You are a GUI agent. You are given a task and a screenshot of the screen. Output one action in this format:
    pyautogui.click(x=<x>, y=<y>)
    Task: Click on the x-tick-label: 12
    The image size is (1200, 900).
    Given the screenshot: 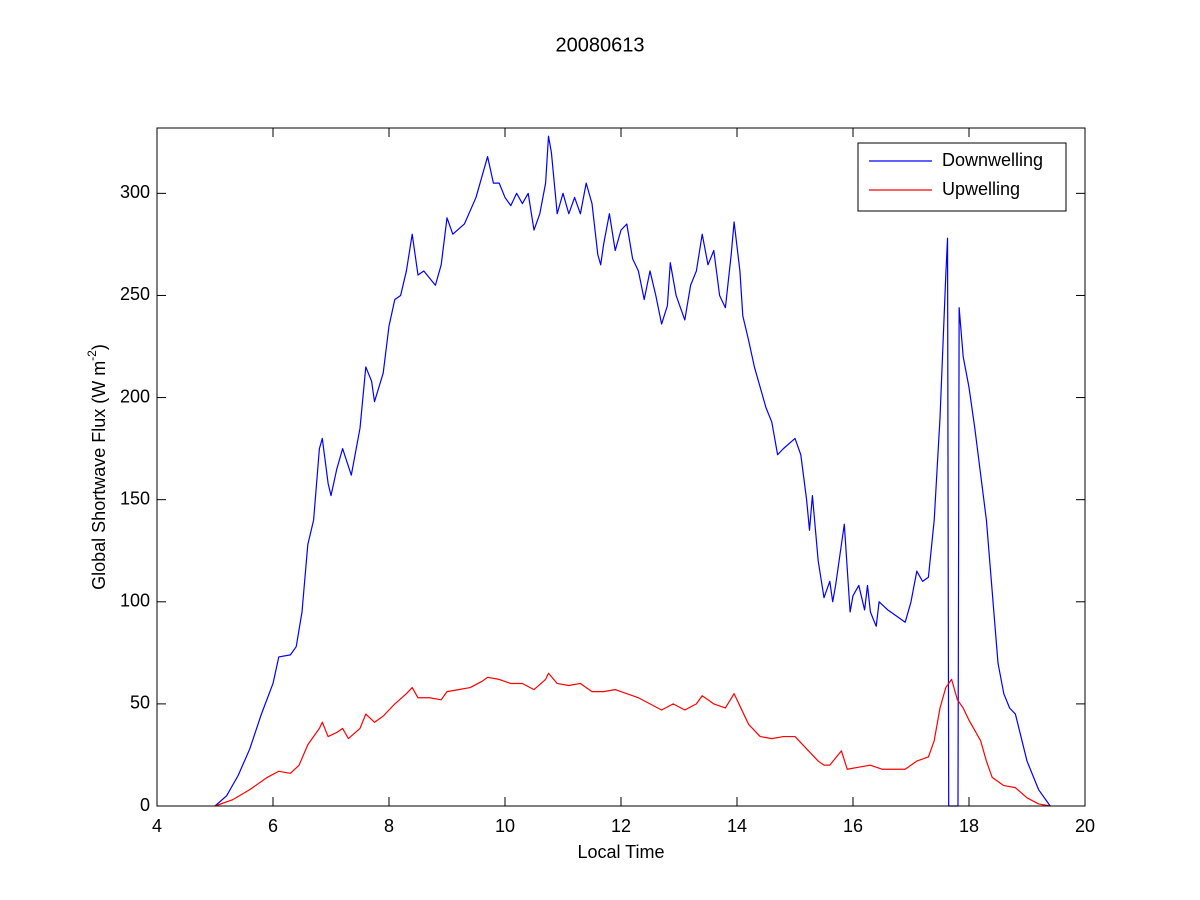 What is the action you would take?
    pyautogui.click(x=621, y=826)
    